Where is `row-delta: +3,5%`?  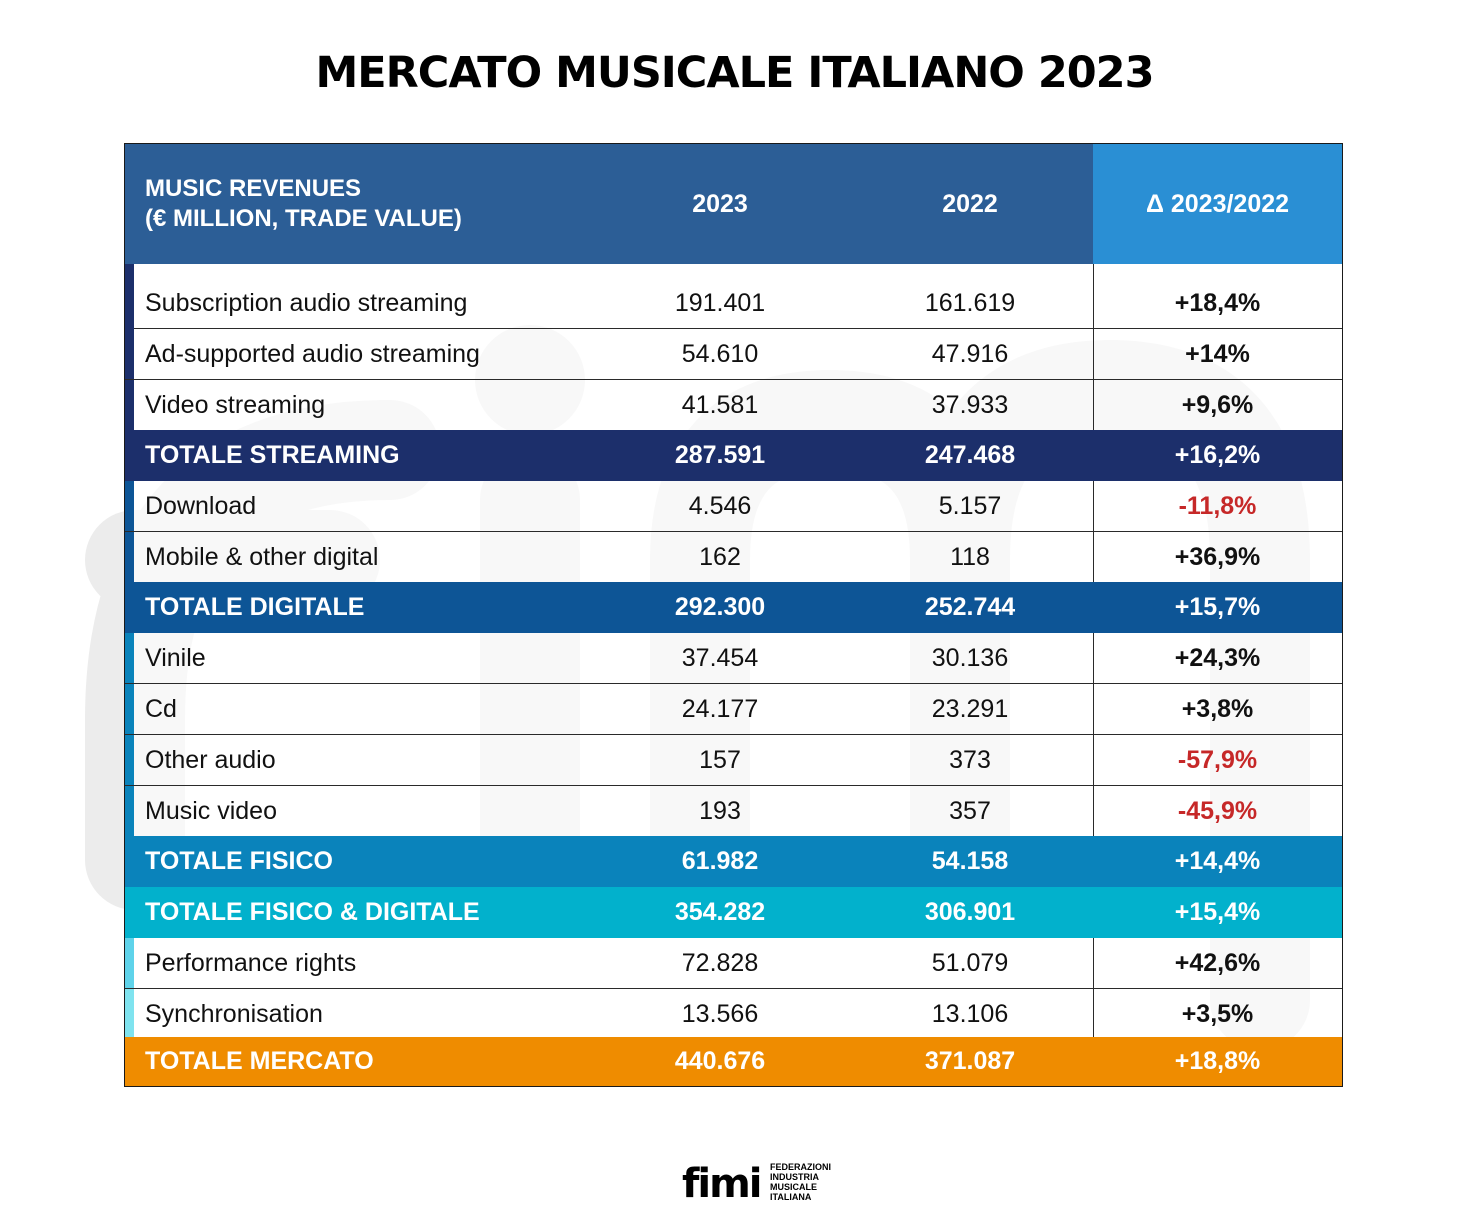 row-delta: +3,5% is located at coordinates (1217, 1014).